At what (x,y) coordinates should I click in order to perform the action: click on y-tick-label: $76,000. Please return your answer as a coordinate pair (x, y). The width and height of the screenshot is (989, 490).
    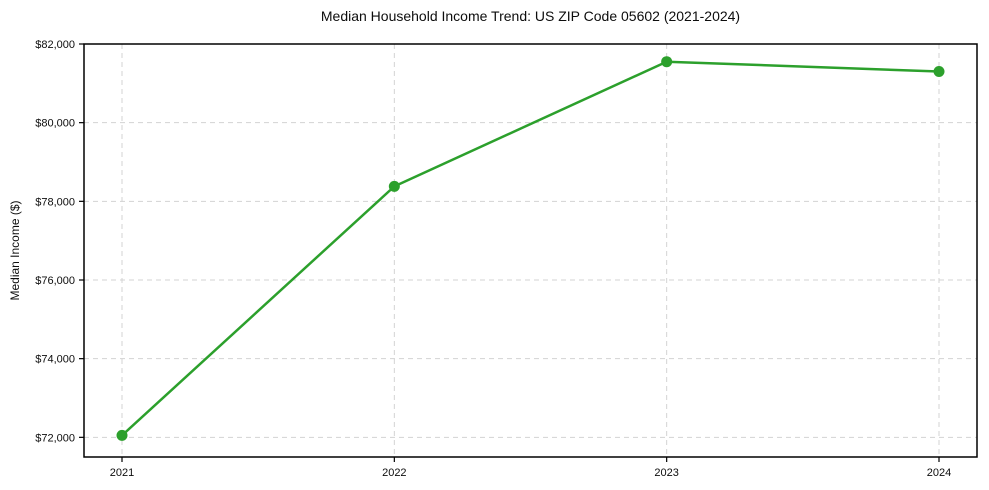
    Looking at the image, I should click on (55, 281).